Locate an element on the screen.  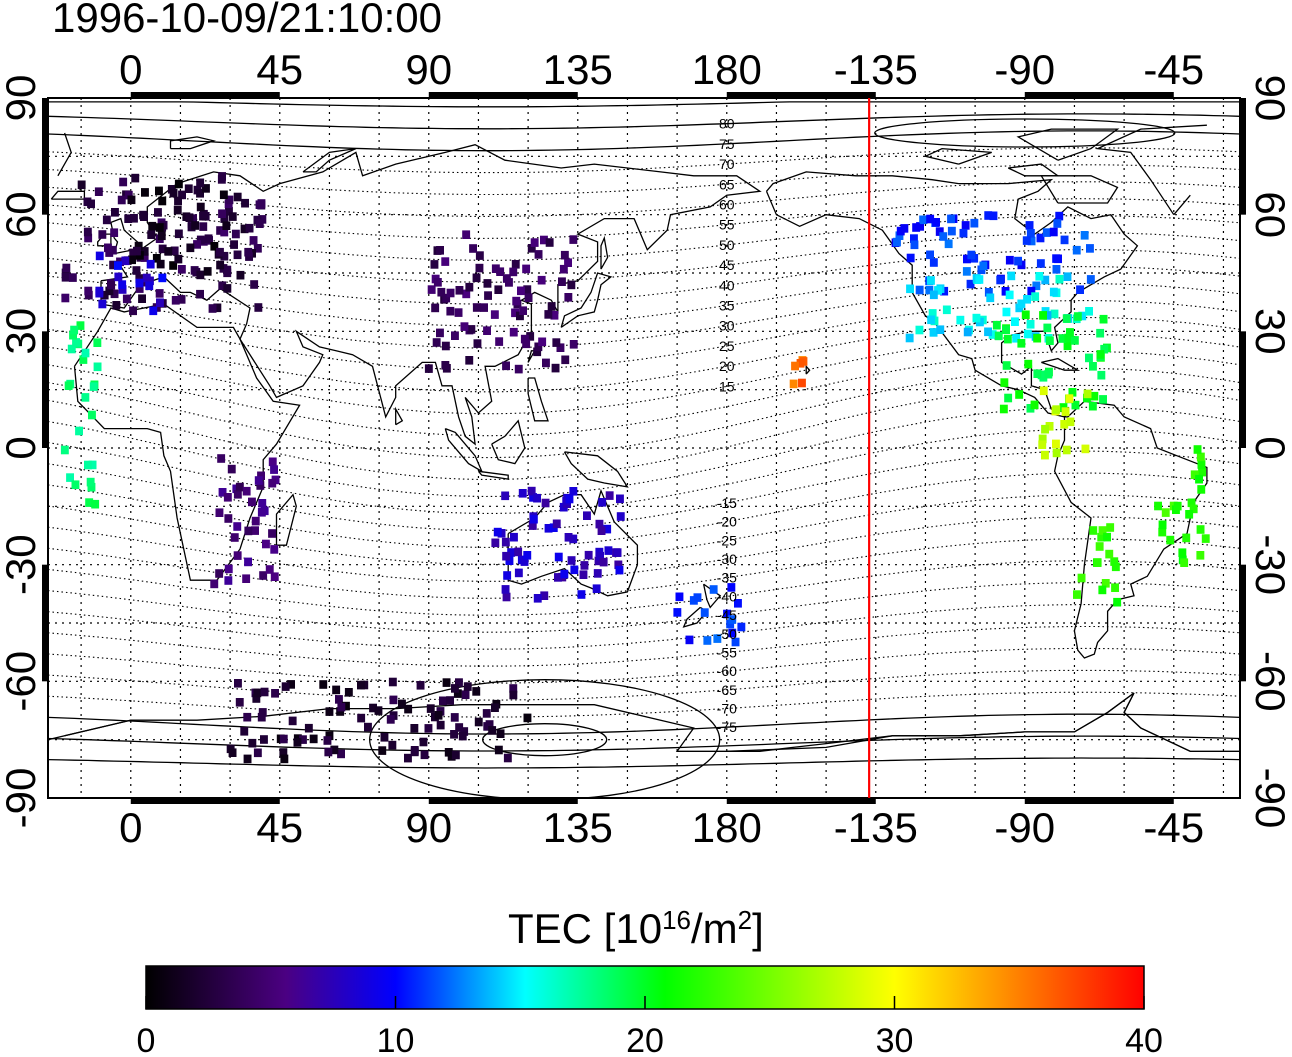
colorbar-tick-label: 30 is located at coordinates (895, 1039).